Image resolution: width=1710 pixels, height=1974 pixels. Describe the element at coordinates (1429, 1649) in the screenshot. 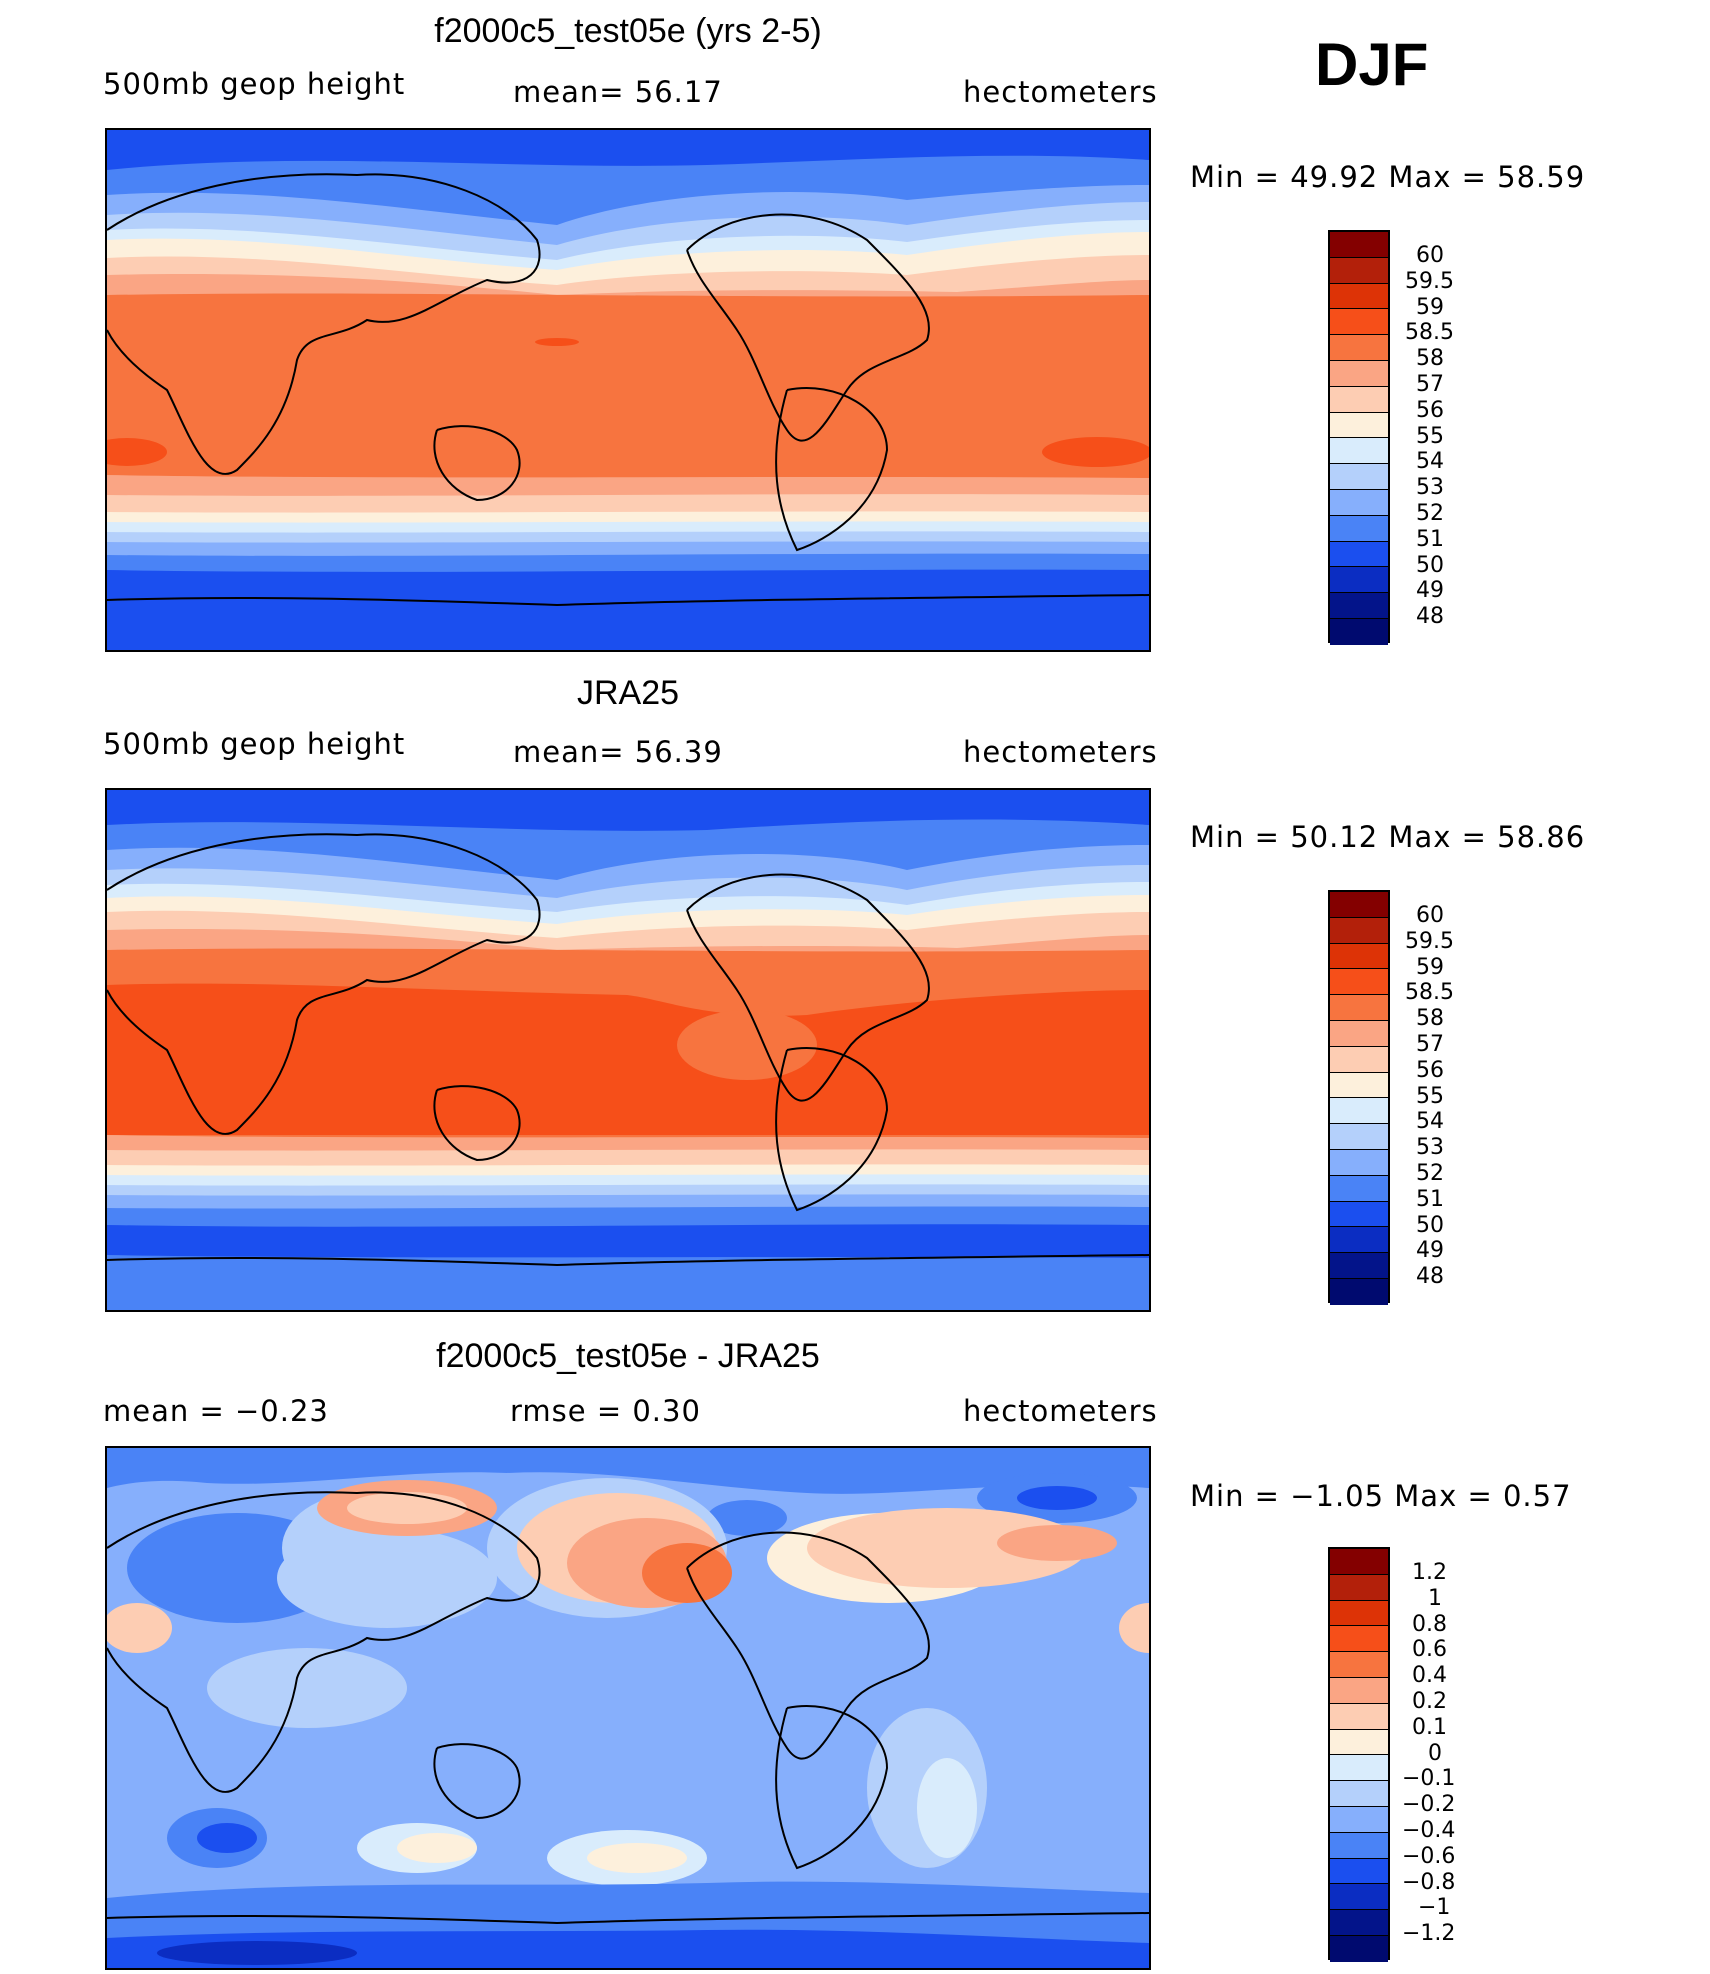

I see `colorbar-label: 0.6` at that location.